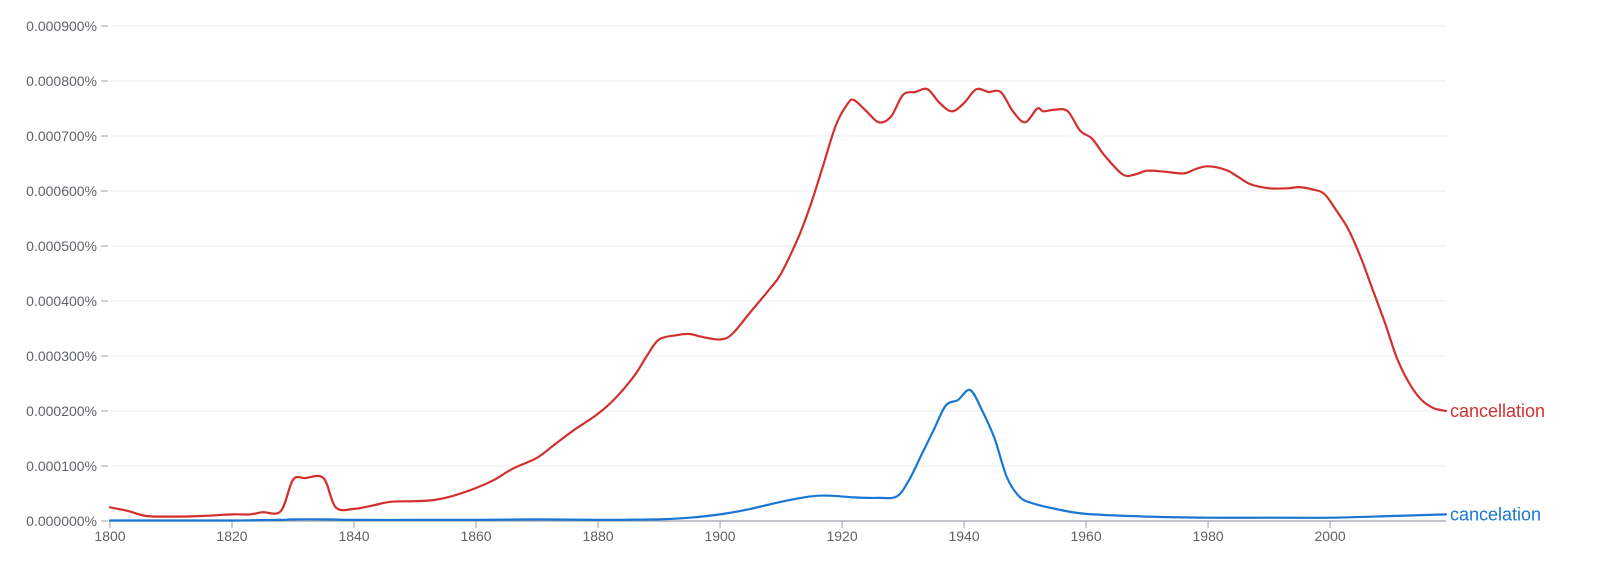  I want to click on y-tick-label: 0.000300%, so click(61, 356).